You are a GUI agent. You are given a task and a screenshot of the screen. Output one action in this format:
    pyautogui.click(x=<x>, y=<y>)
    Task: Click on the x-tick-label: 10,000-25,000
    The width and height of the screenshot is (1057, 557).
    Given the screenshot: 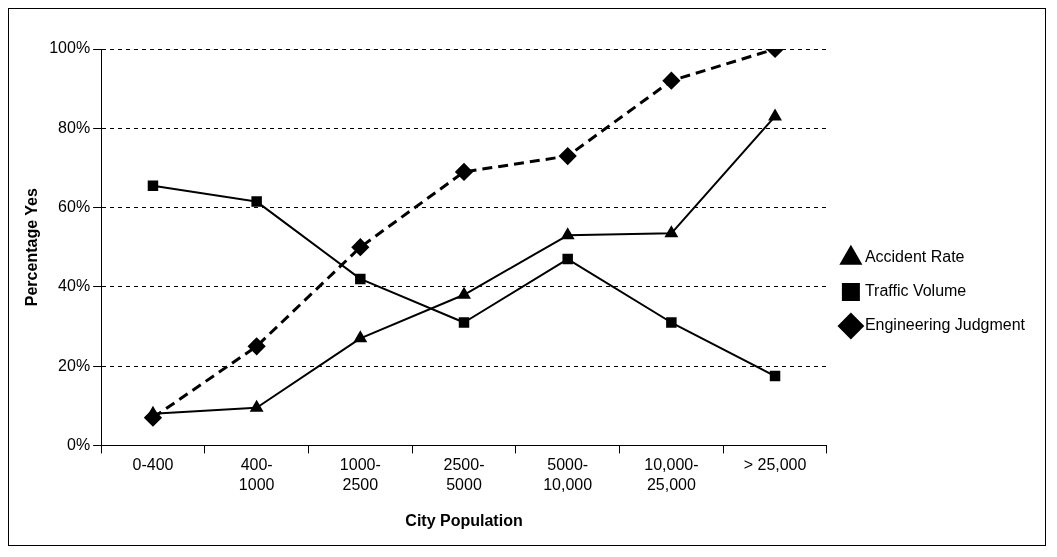 What is the action you would take?
    pyautogui.click(x=671, y=474)
    